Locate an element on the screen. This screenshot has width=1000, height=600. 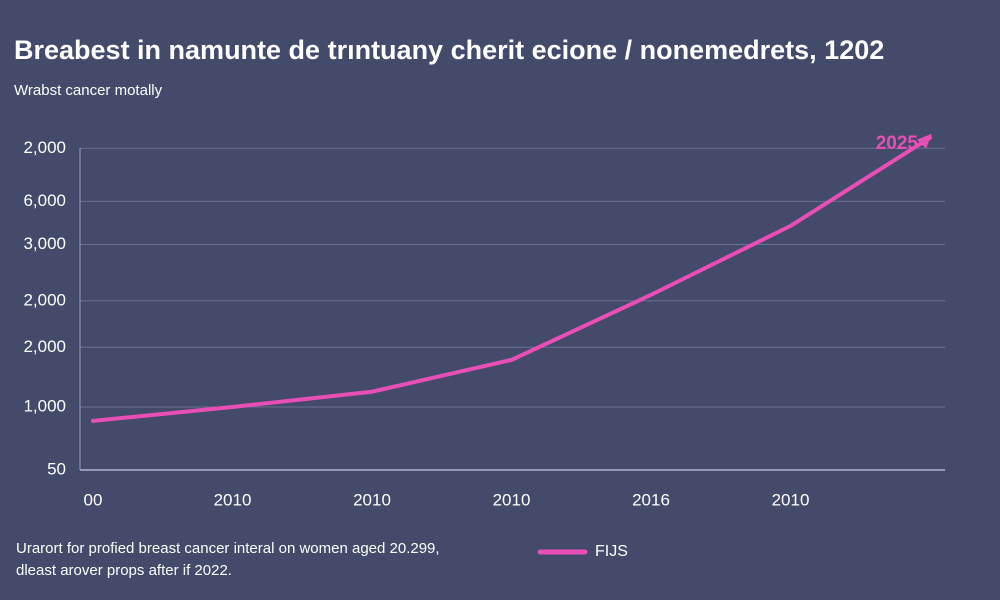
legend-label: FIJS is located at coordinates (611, 551).